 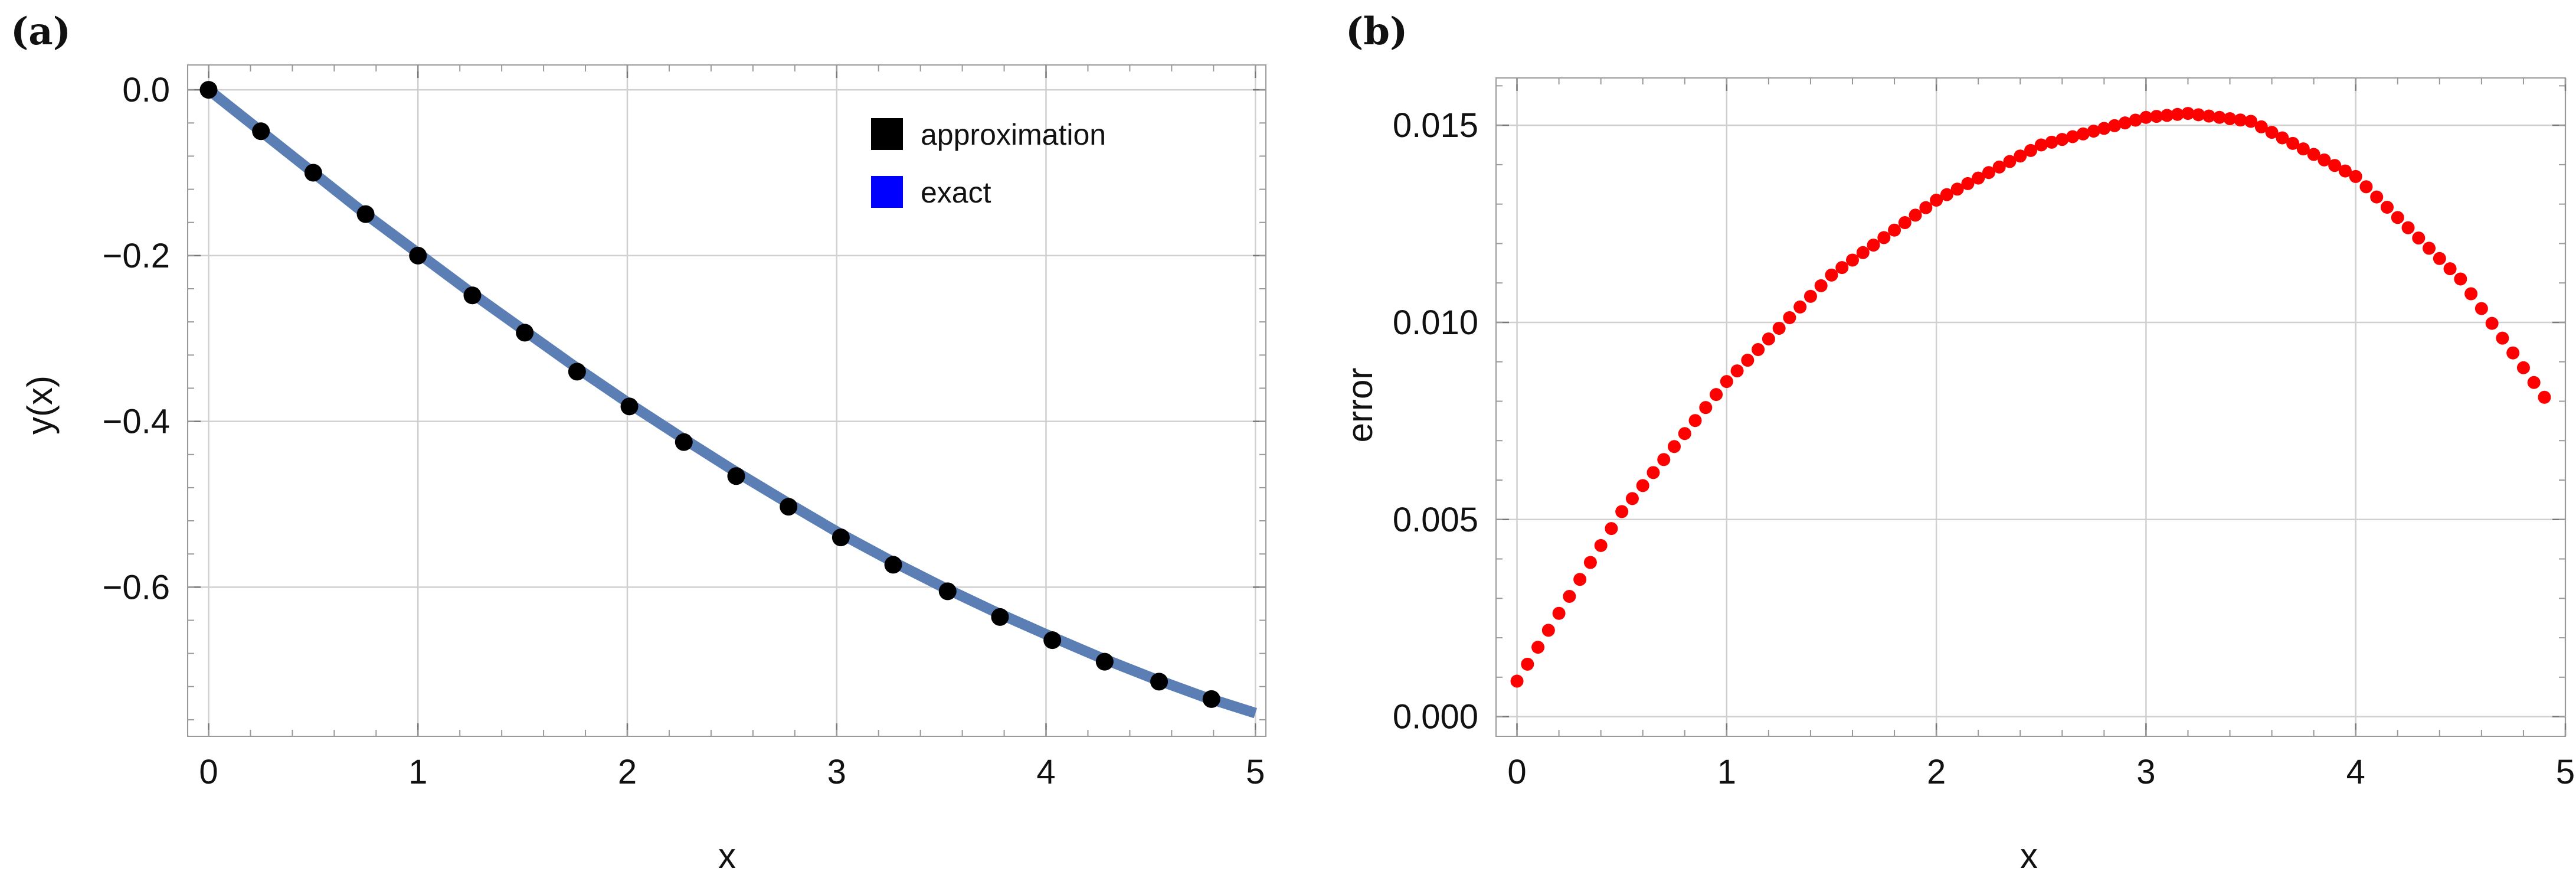 I want to click on legend-label-approximation: approximation, so click(x=1013, y=134).